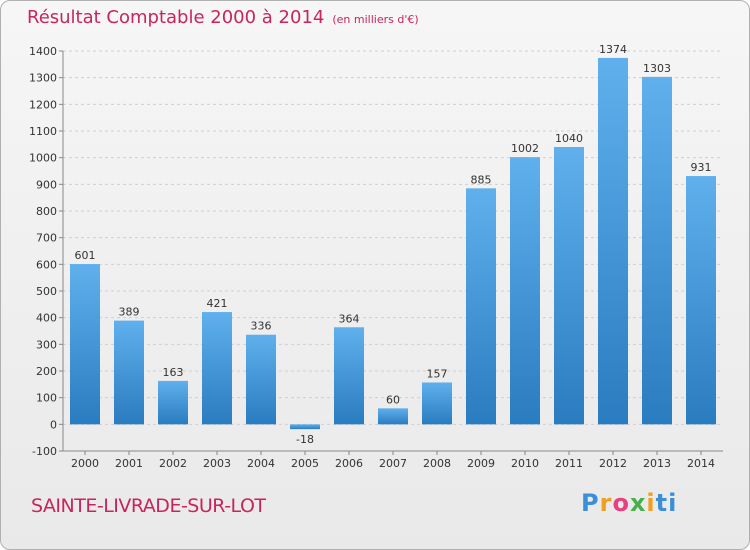 This screenshot has width=750, height=550. I want to click on logo-letter: ti, so click(666, 503).